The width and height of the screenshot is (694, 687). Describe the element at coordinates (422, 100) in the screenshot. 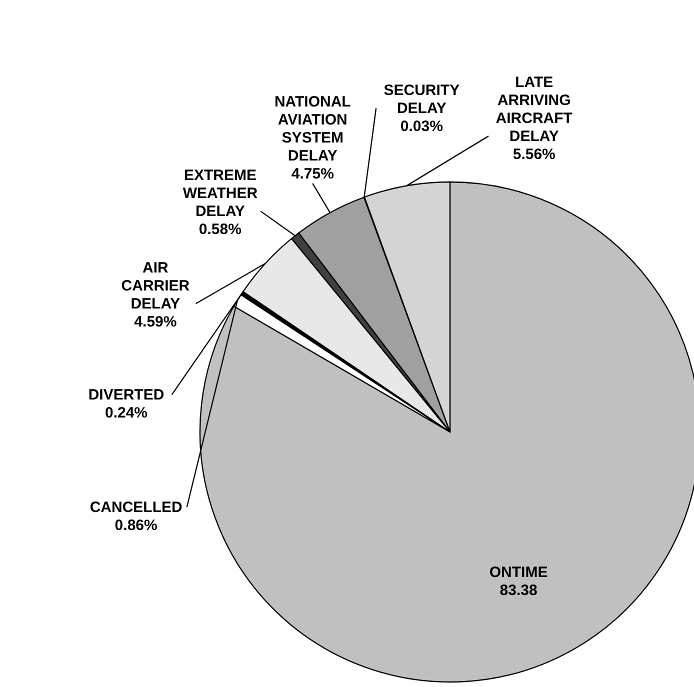

I see `slice-label: SECURITY DELAY` at that location.